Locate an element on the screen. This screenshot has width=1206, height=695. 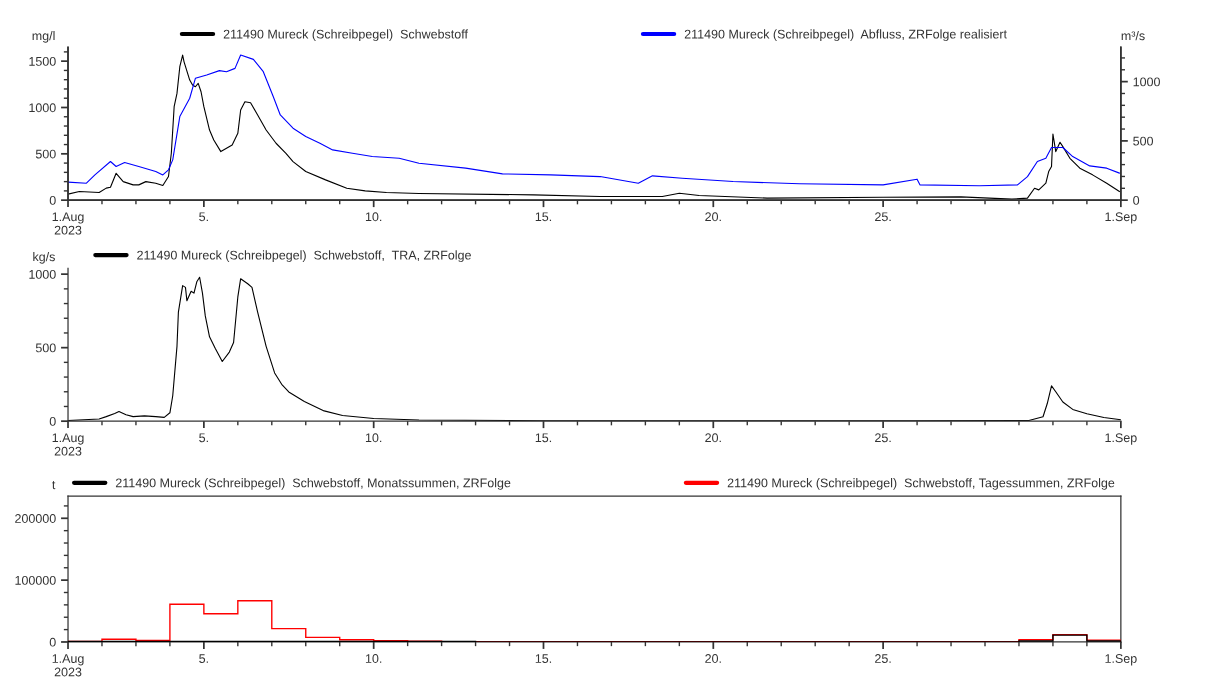
y-axis-title: mg/l is located at coordinates (43, 37).